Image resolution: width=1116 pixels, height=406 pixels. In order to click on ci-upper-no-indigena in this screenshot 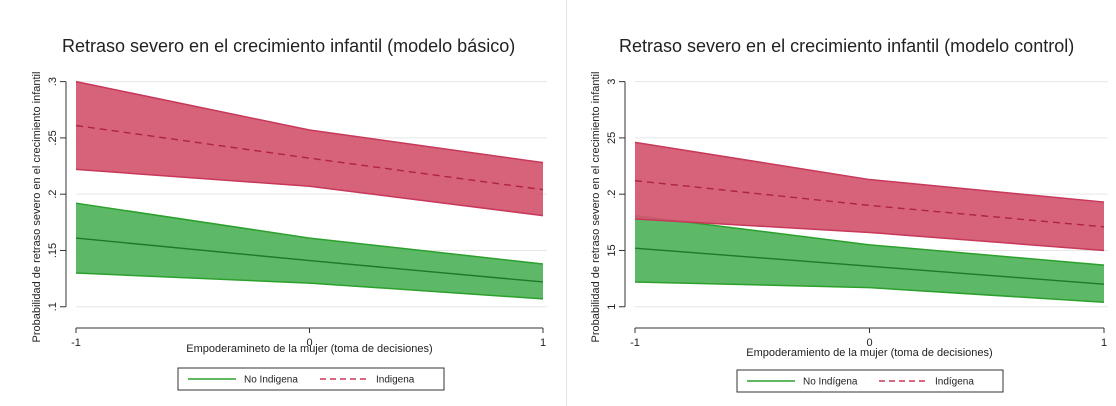, I will do `click(309, 233)`.